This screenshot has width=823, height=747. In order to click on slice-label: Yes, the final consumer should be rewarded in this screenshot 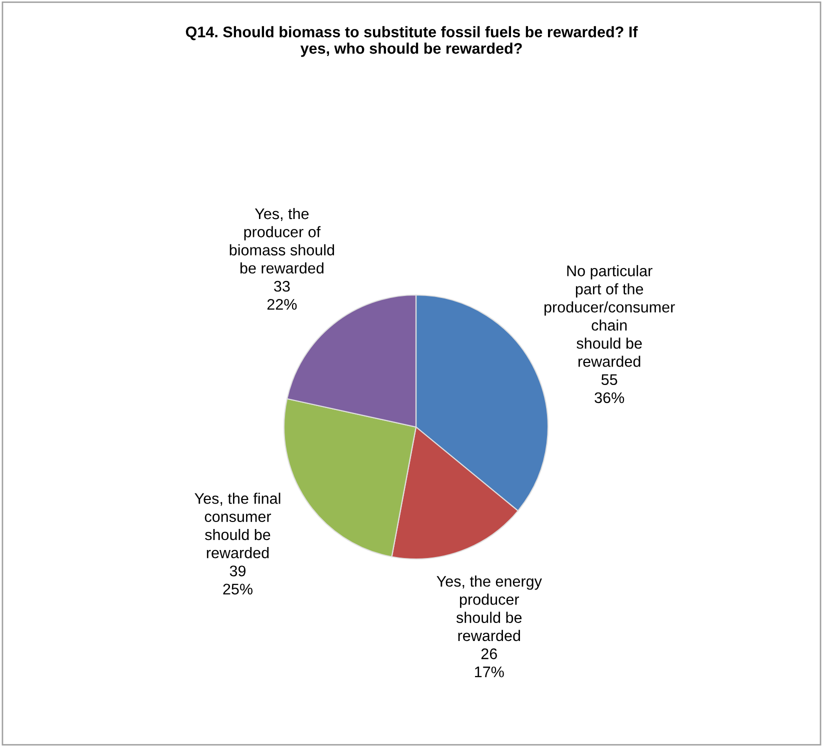, I will do `click(237, 525)`.